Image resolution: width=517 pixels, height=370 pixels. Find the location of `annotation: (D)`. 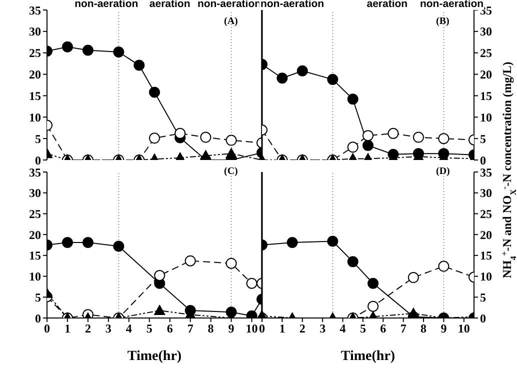

annotation: (D) is located at coordinates (443, 171).